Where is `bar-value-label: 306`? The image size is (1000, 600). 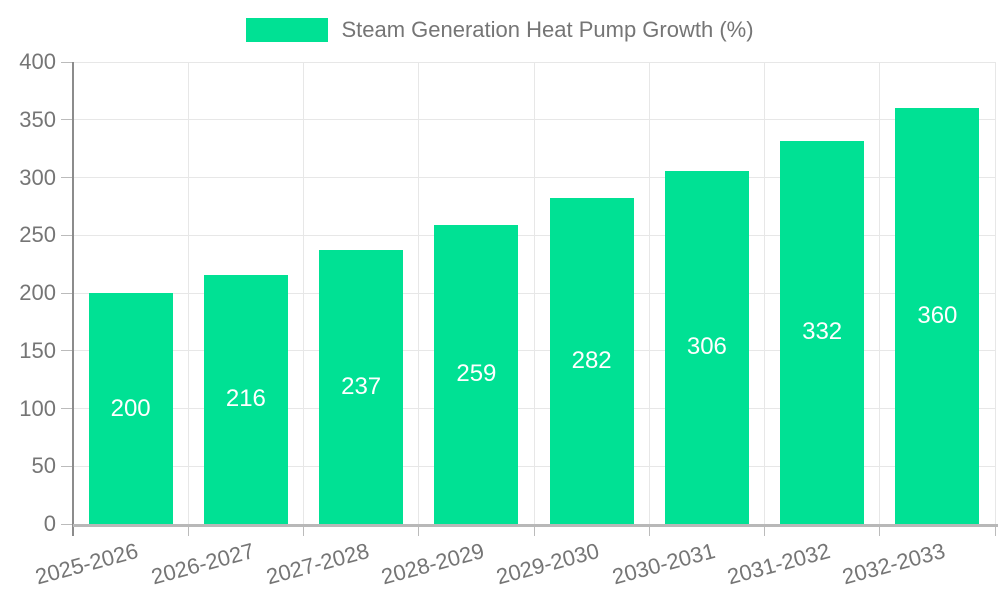 bar-value-label: 306 is located at coordinates (706, 347).